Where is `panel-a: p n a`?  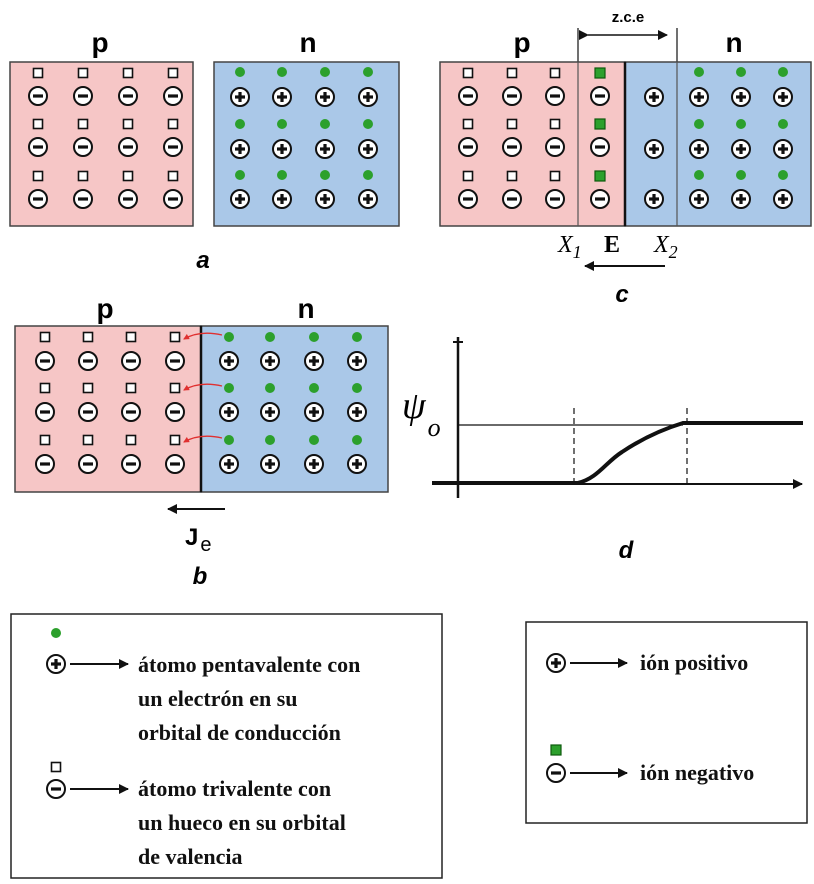 panel-a: p n a is located at coordinates (204, 150).